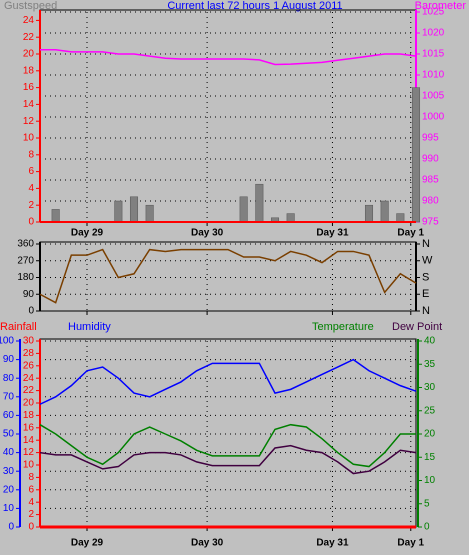 This screenshot has height=555, width=469. I want to click on y-tick-label: 70, so click(9, 396).